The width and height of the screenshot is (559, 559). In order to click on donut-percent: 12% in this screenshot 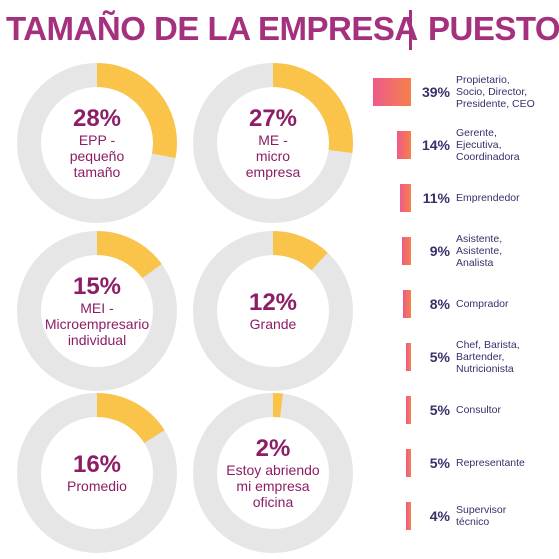, I will do `click(273, 302)`.